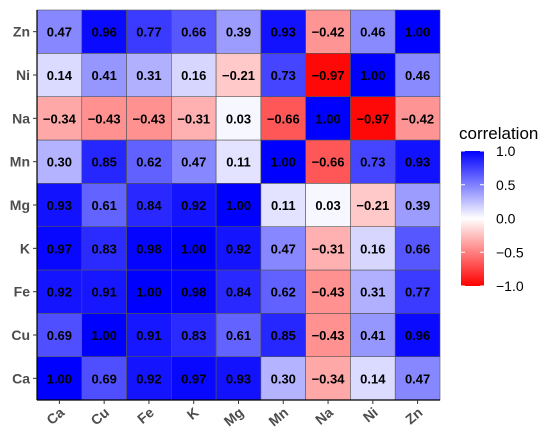  What do you see at coordinates (23, 75) in the screenshot?
I see `y-tick-label: Ni` at bounding box center [23, 75].